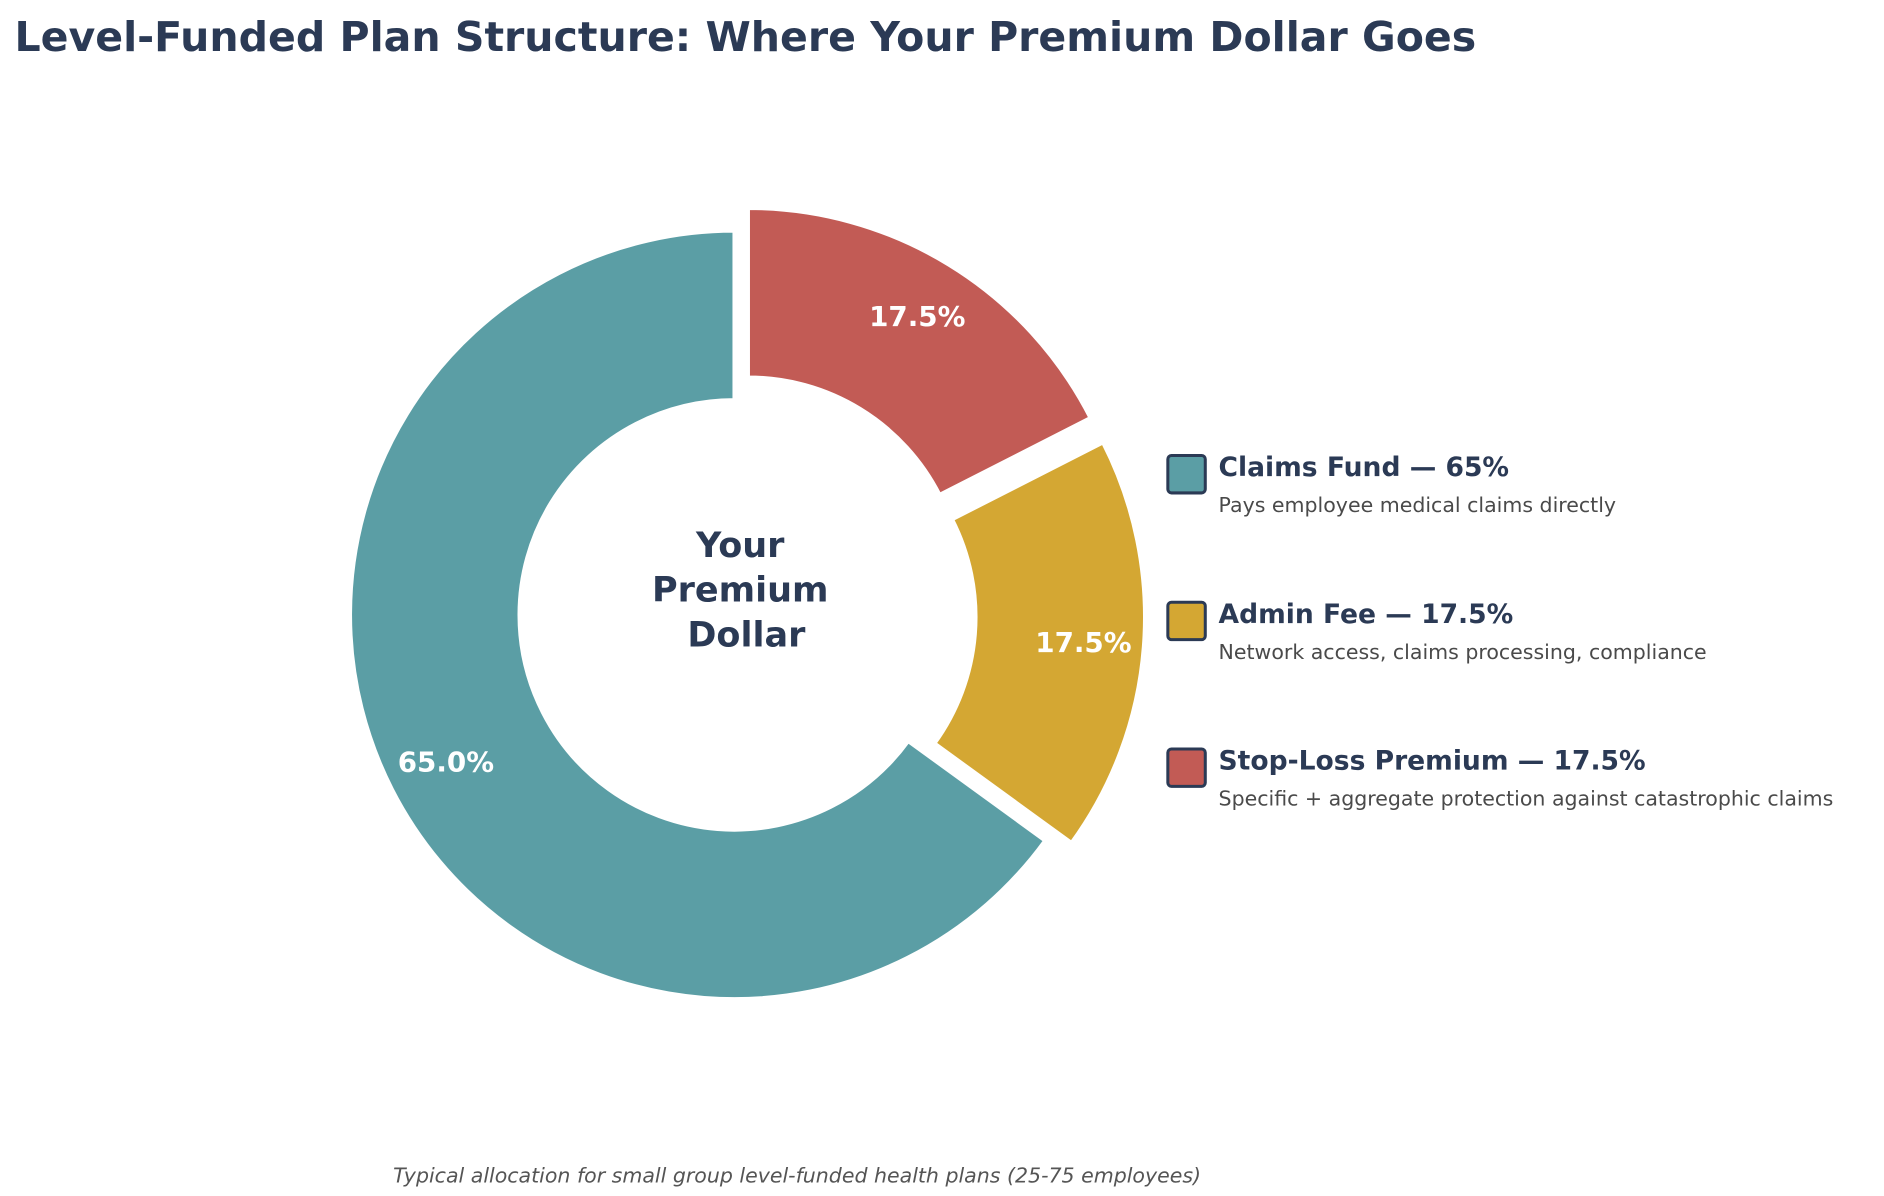 The width and height of the screenshot is (1884, 1196). Describe the element at coordinates (1366, 614) in the screenshot. I see `legend-title: Admin Fee — 17.5%` at that location.